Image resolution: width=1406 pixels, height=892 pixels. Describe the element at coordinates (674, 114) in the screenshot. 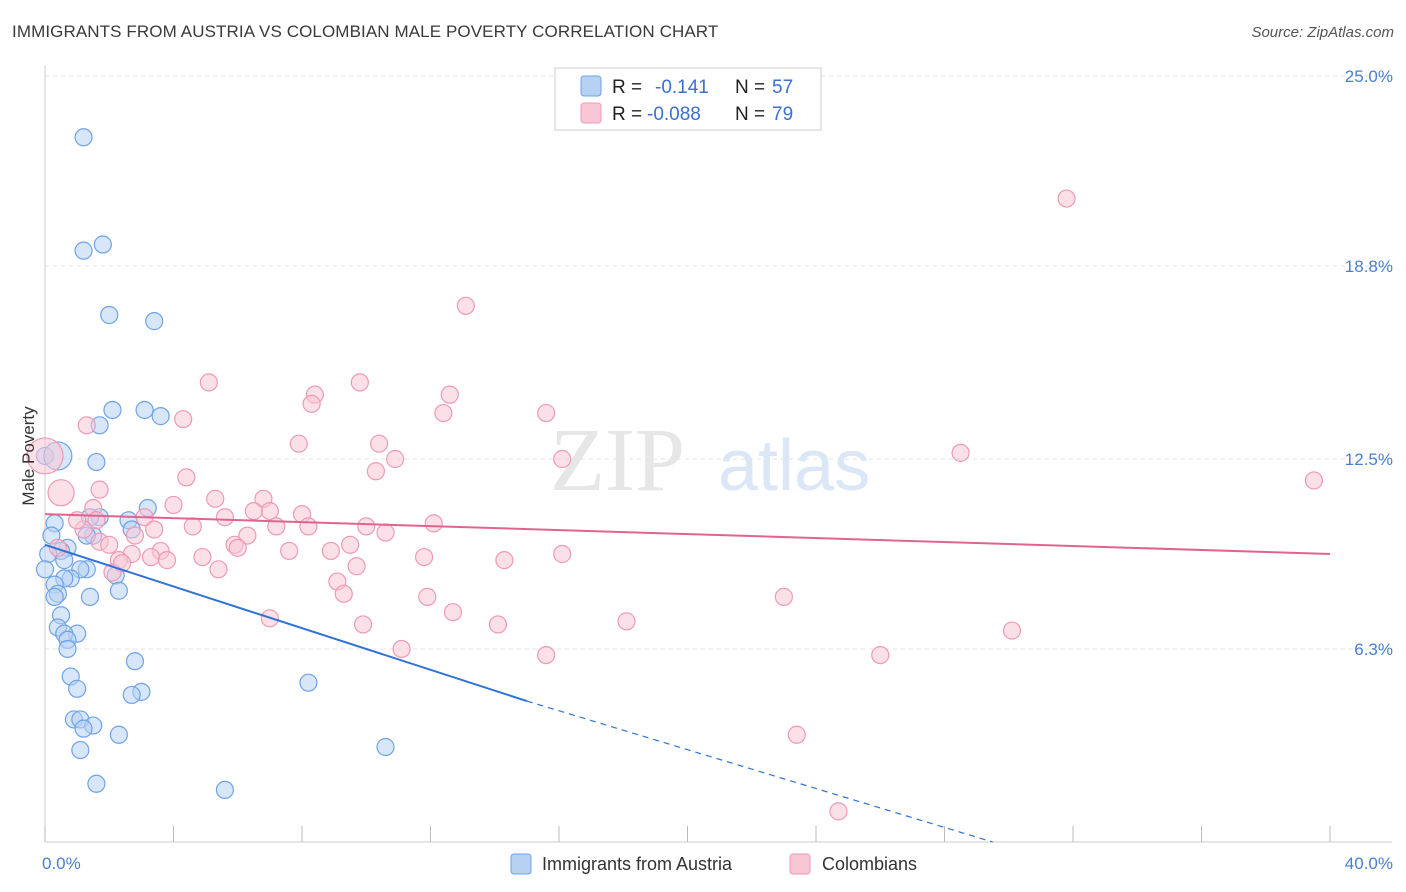

I see `stats-legend-r-value-colombians: -0.088` at that location.